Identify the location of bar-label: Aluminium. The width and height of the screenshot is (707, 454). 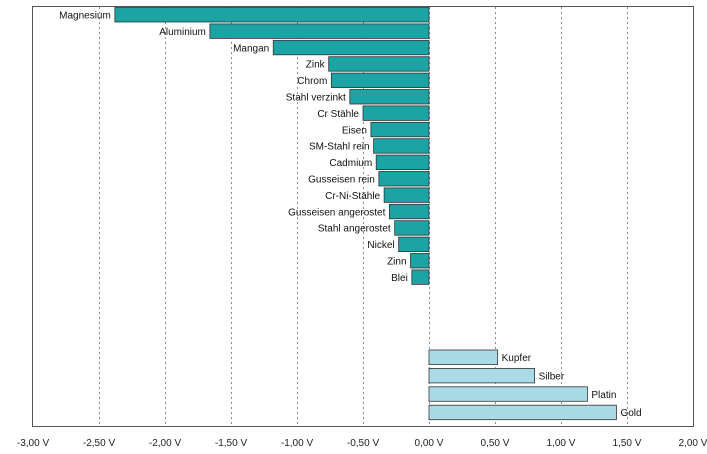
(182, 32).